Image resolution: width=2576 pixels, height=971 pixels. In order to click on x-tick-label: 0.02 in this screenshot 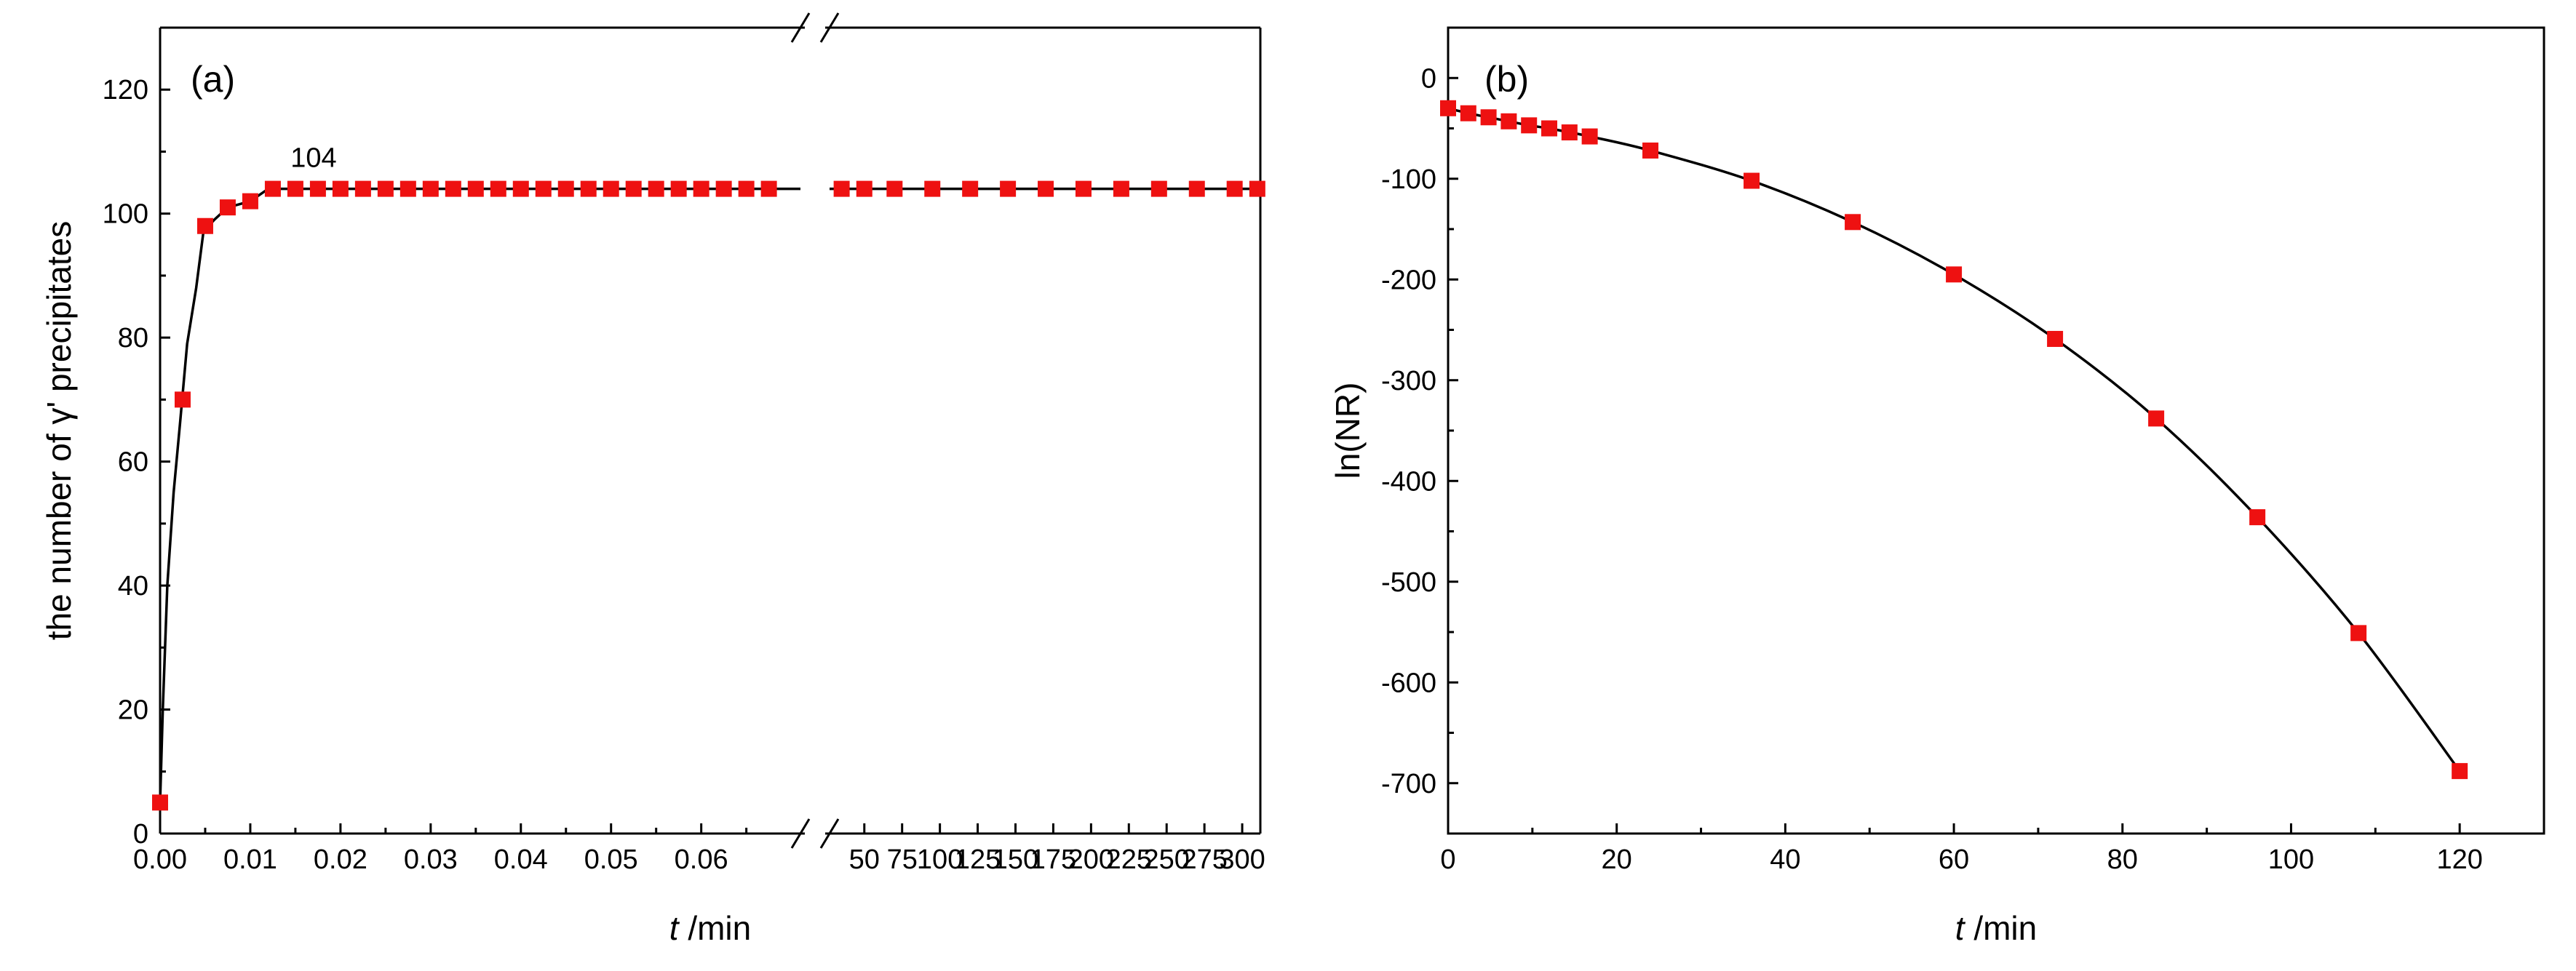, I will do `click(340, 859)`.